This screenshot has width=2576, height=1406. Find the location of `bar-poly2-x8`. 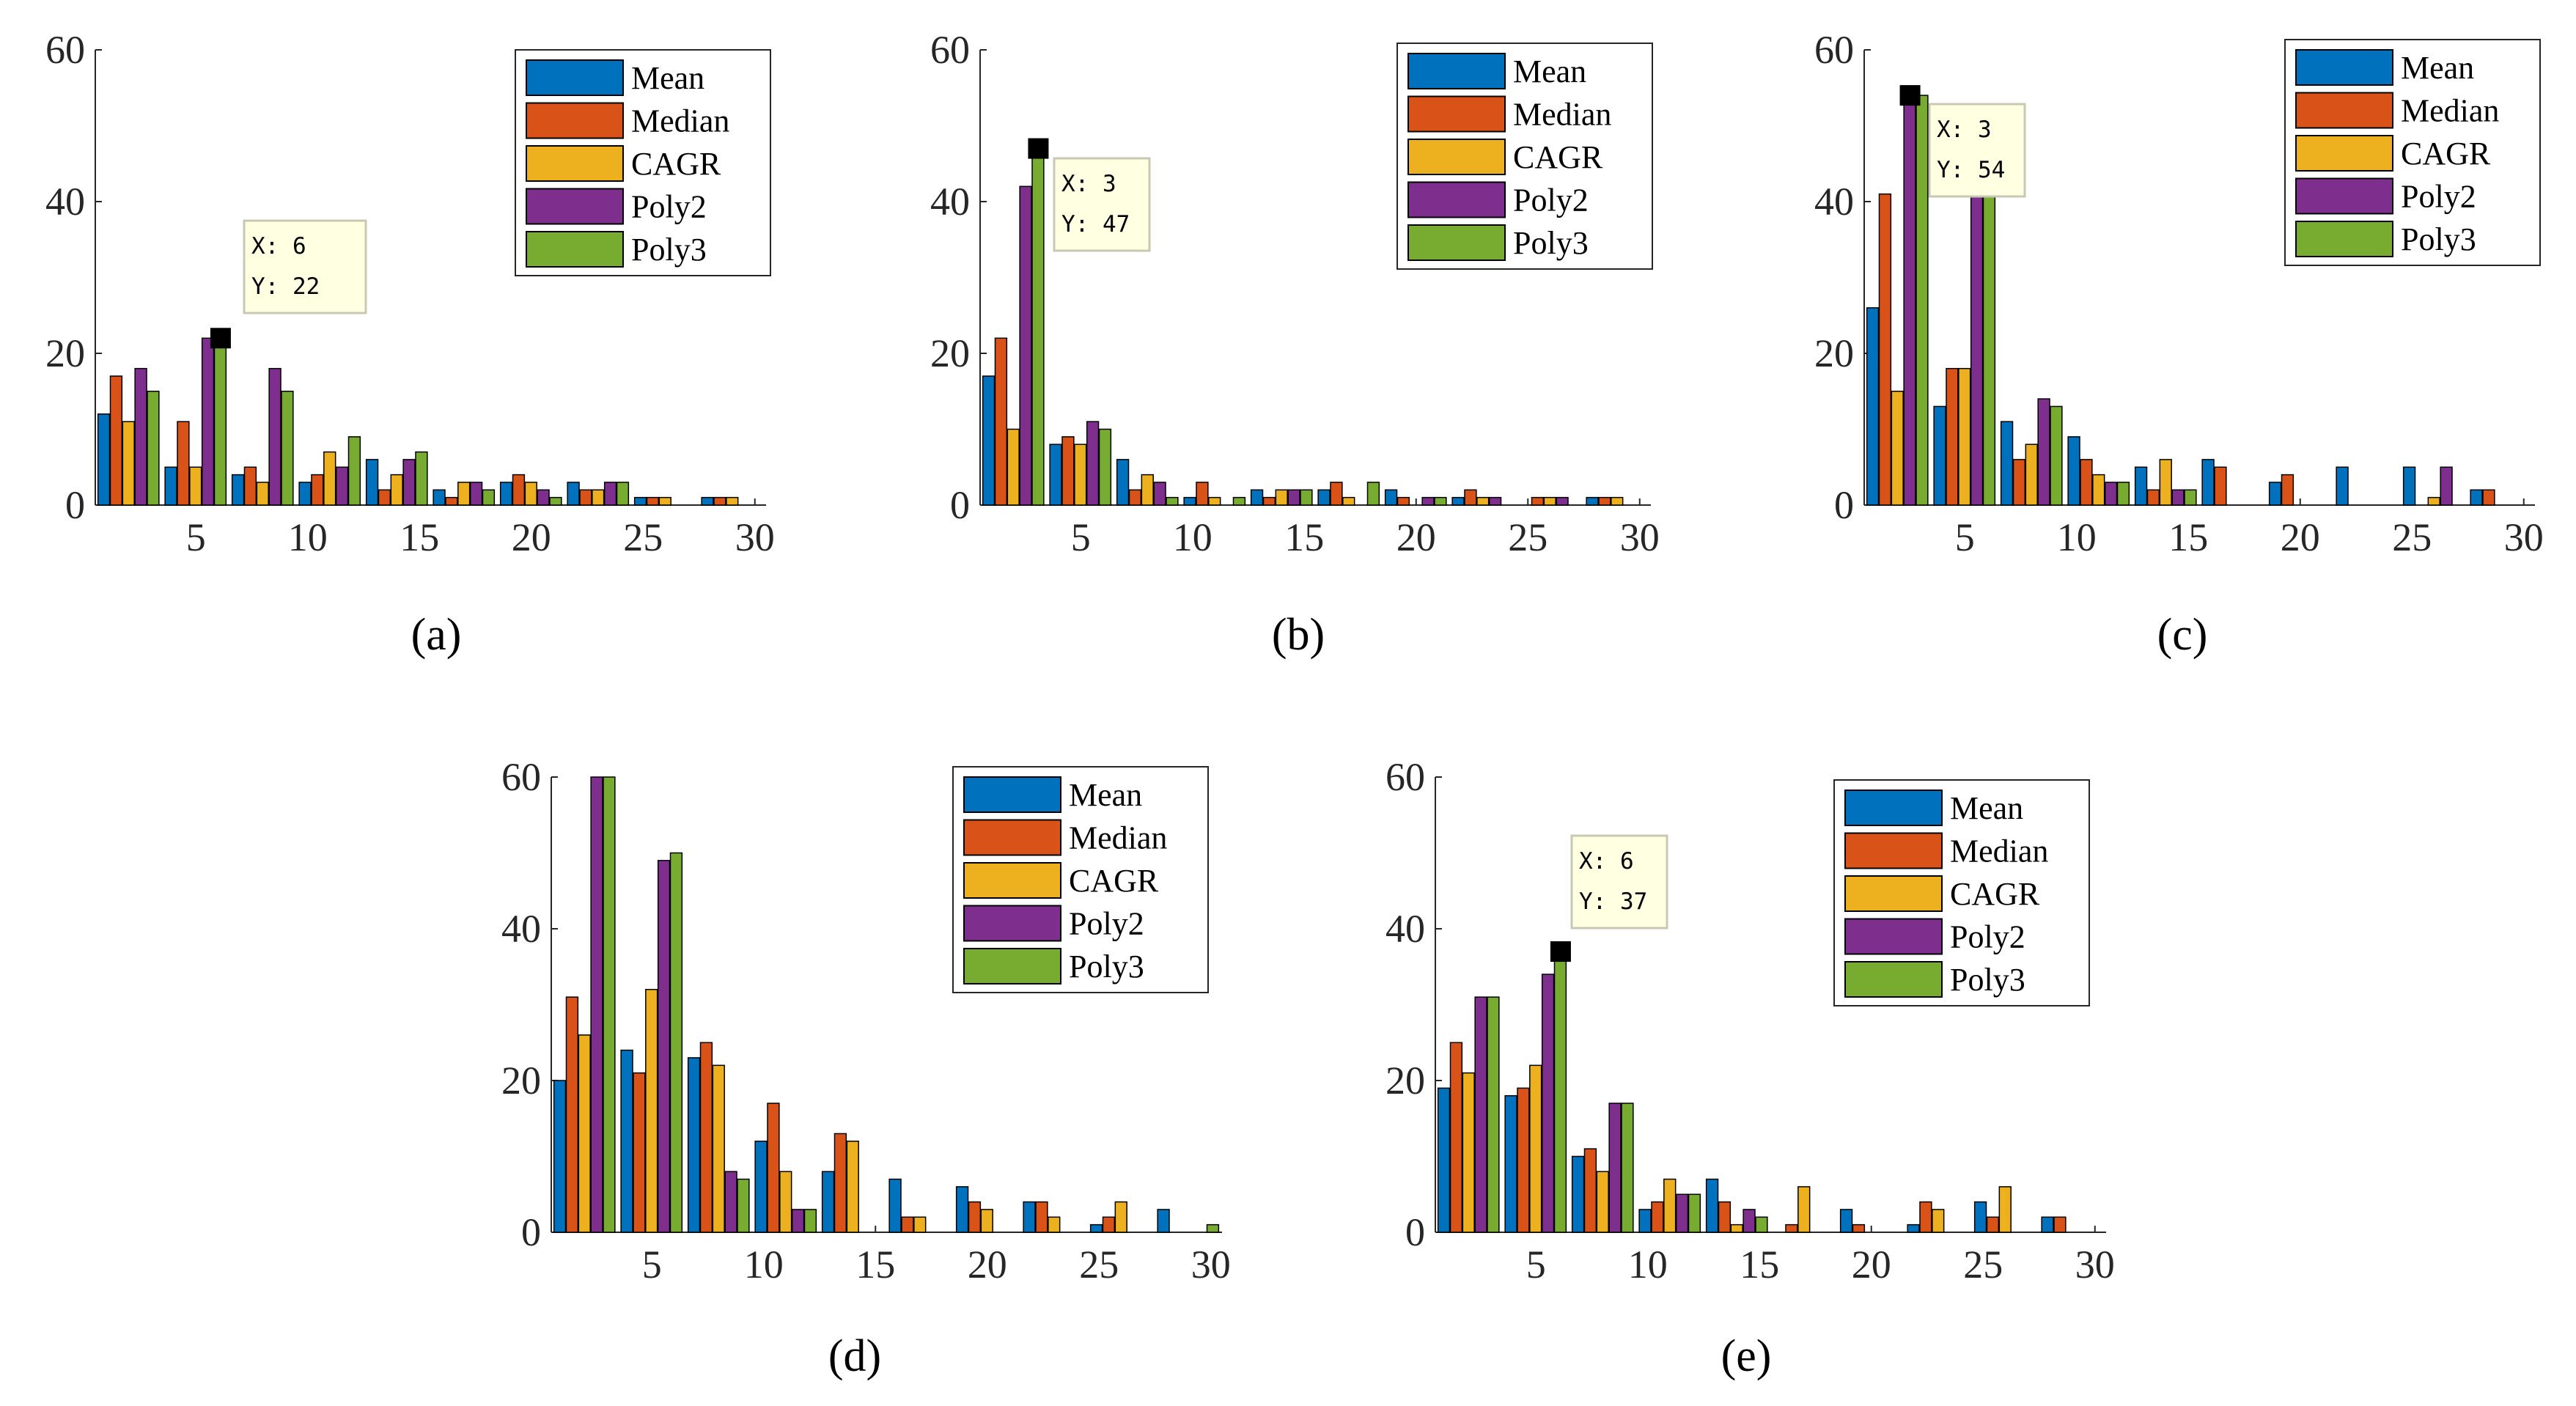

bar-poly2-x8 is located at coordinates (274, 436).